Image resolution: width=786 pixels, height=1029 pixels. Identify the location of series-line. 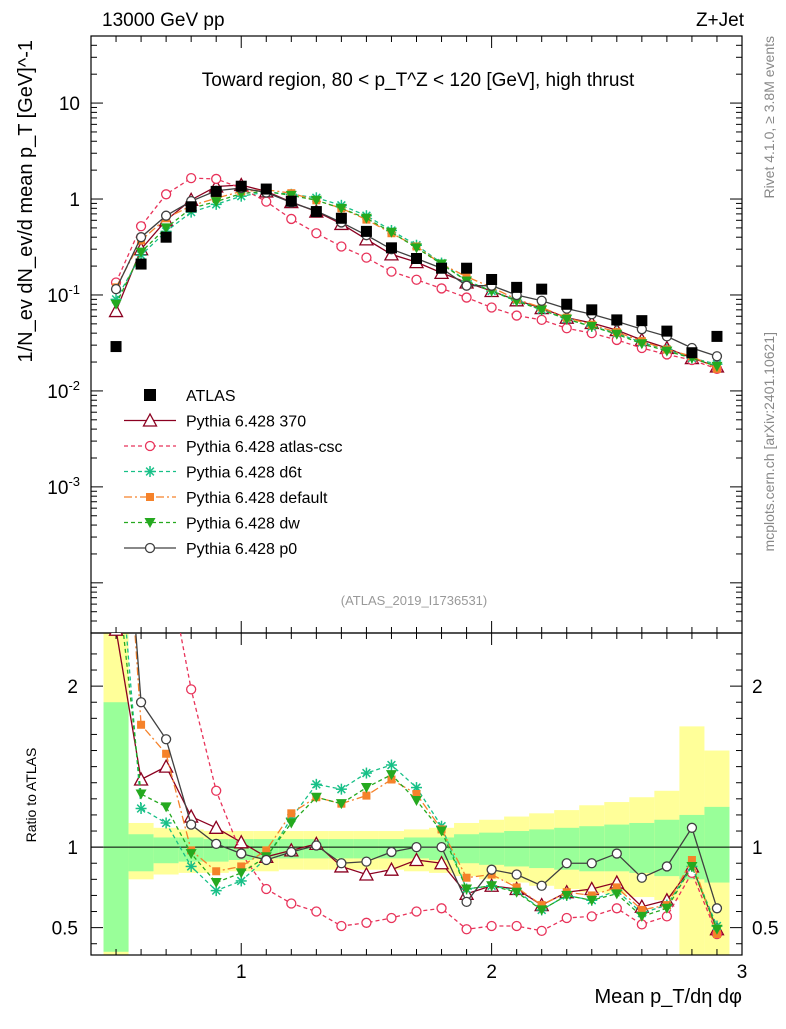
(416, 273).